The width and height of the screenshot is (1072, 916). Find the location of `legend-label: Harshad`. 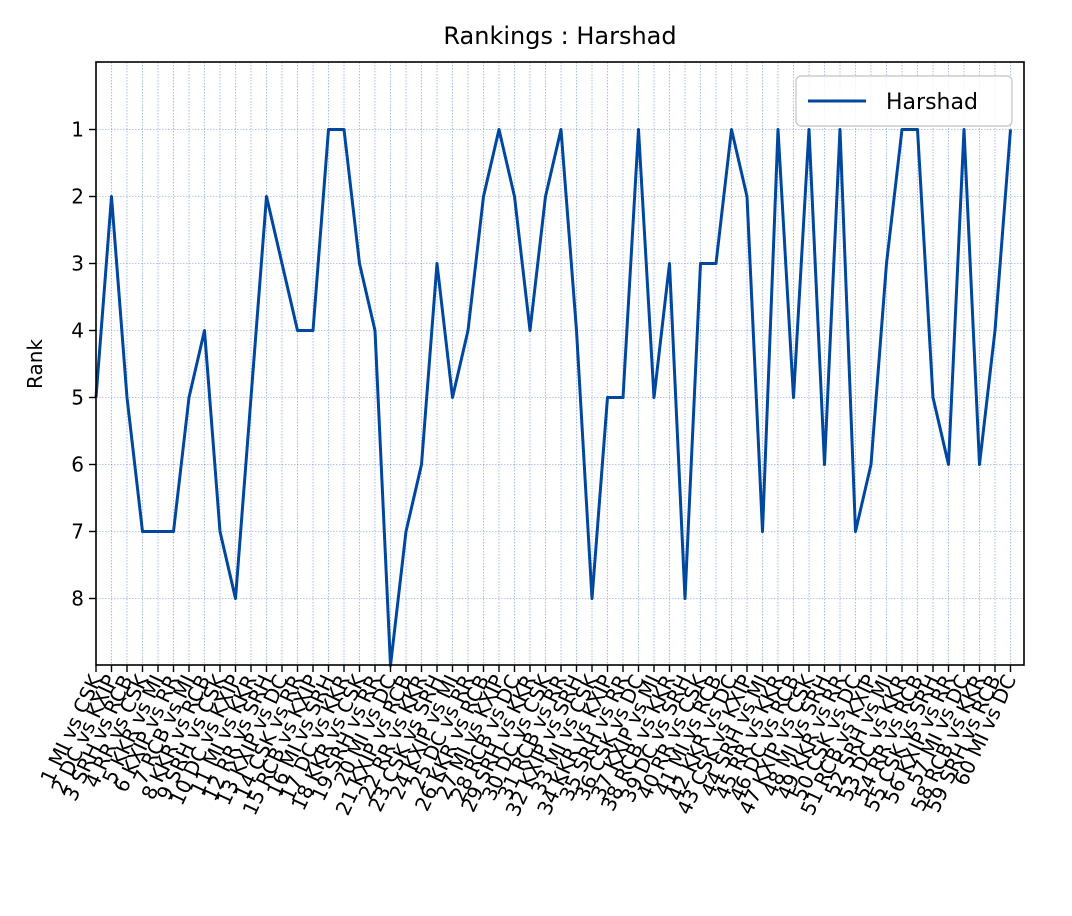

legend-label: Harshad is located at coordinates (932, 102).